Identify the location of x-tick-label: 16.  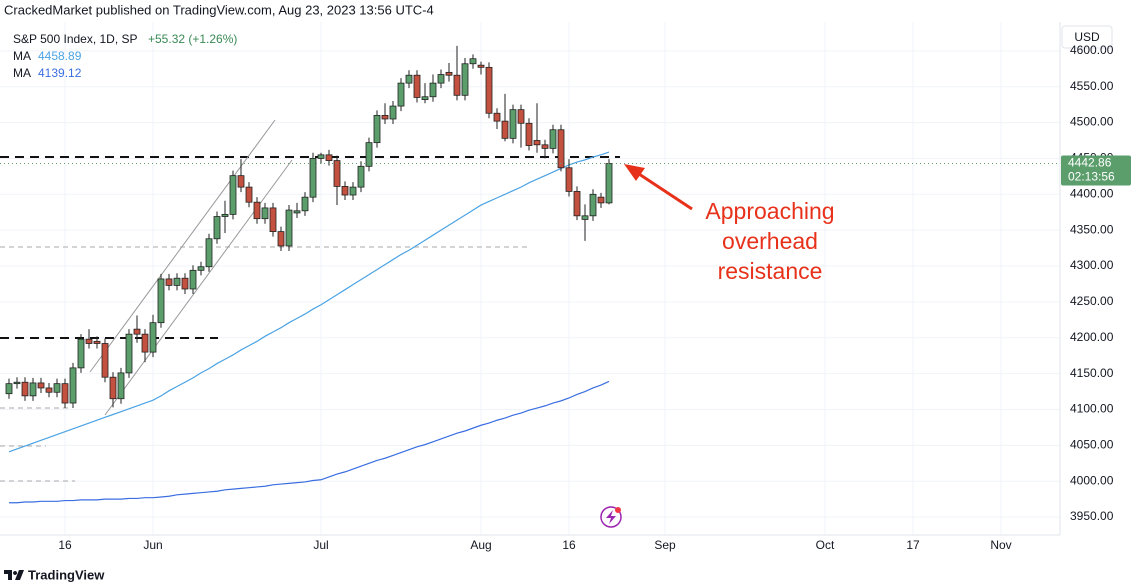
(569, 545).